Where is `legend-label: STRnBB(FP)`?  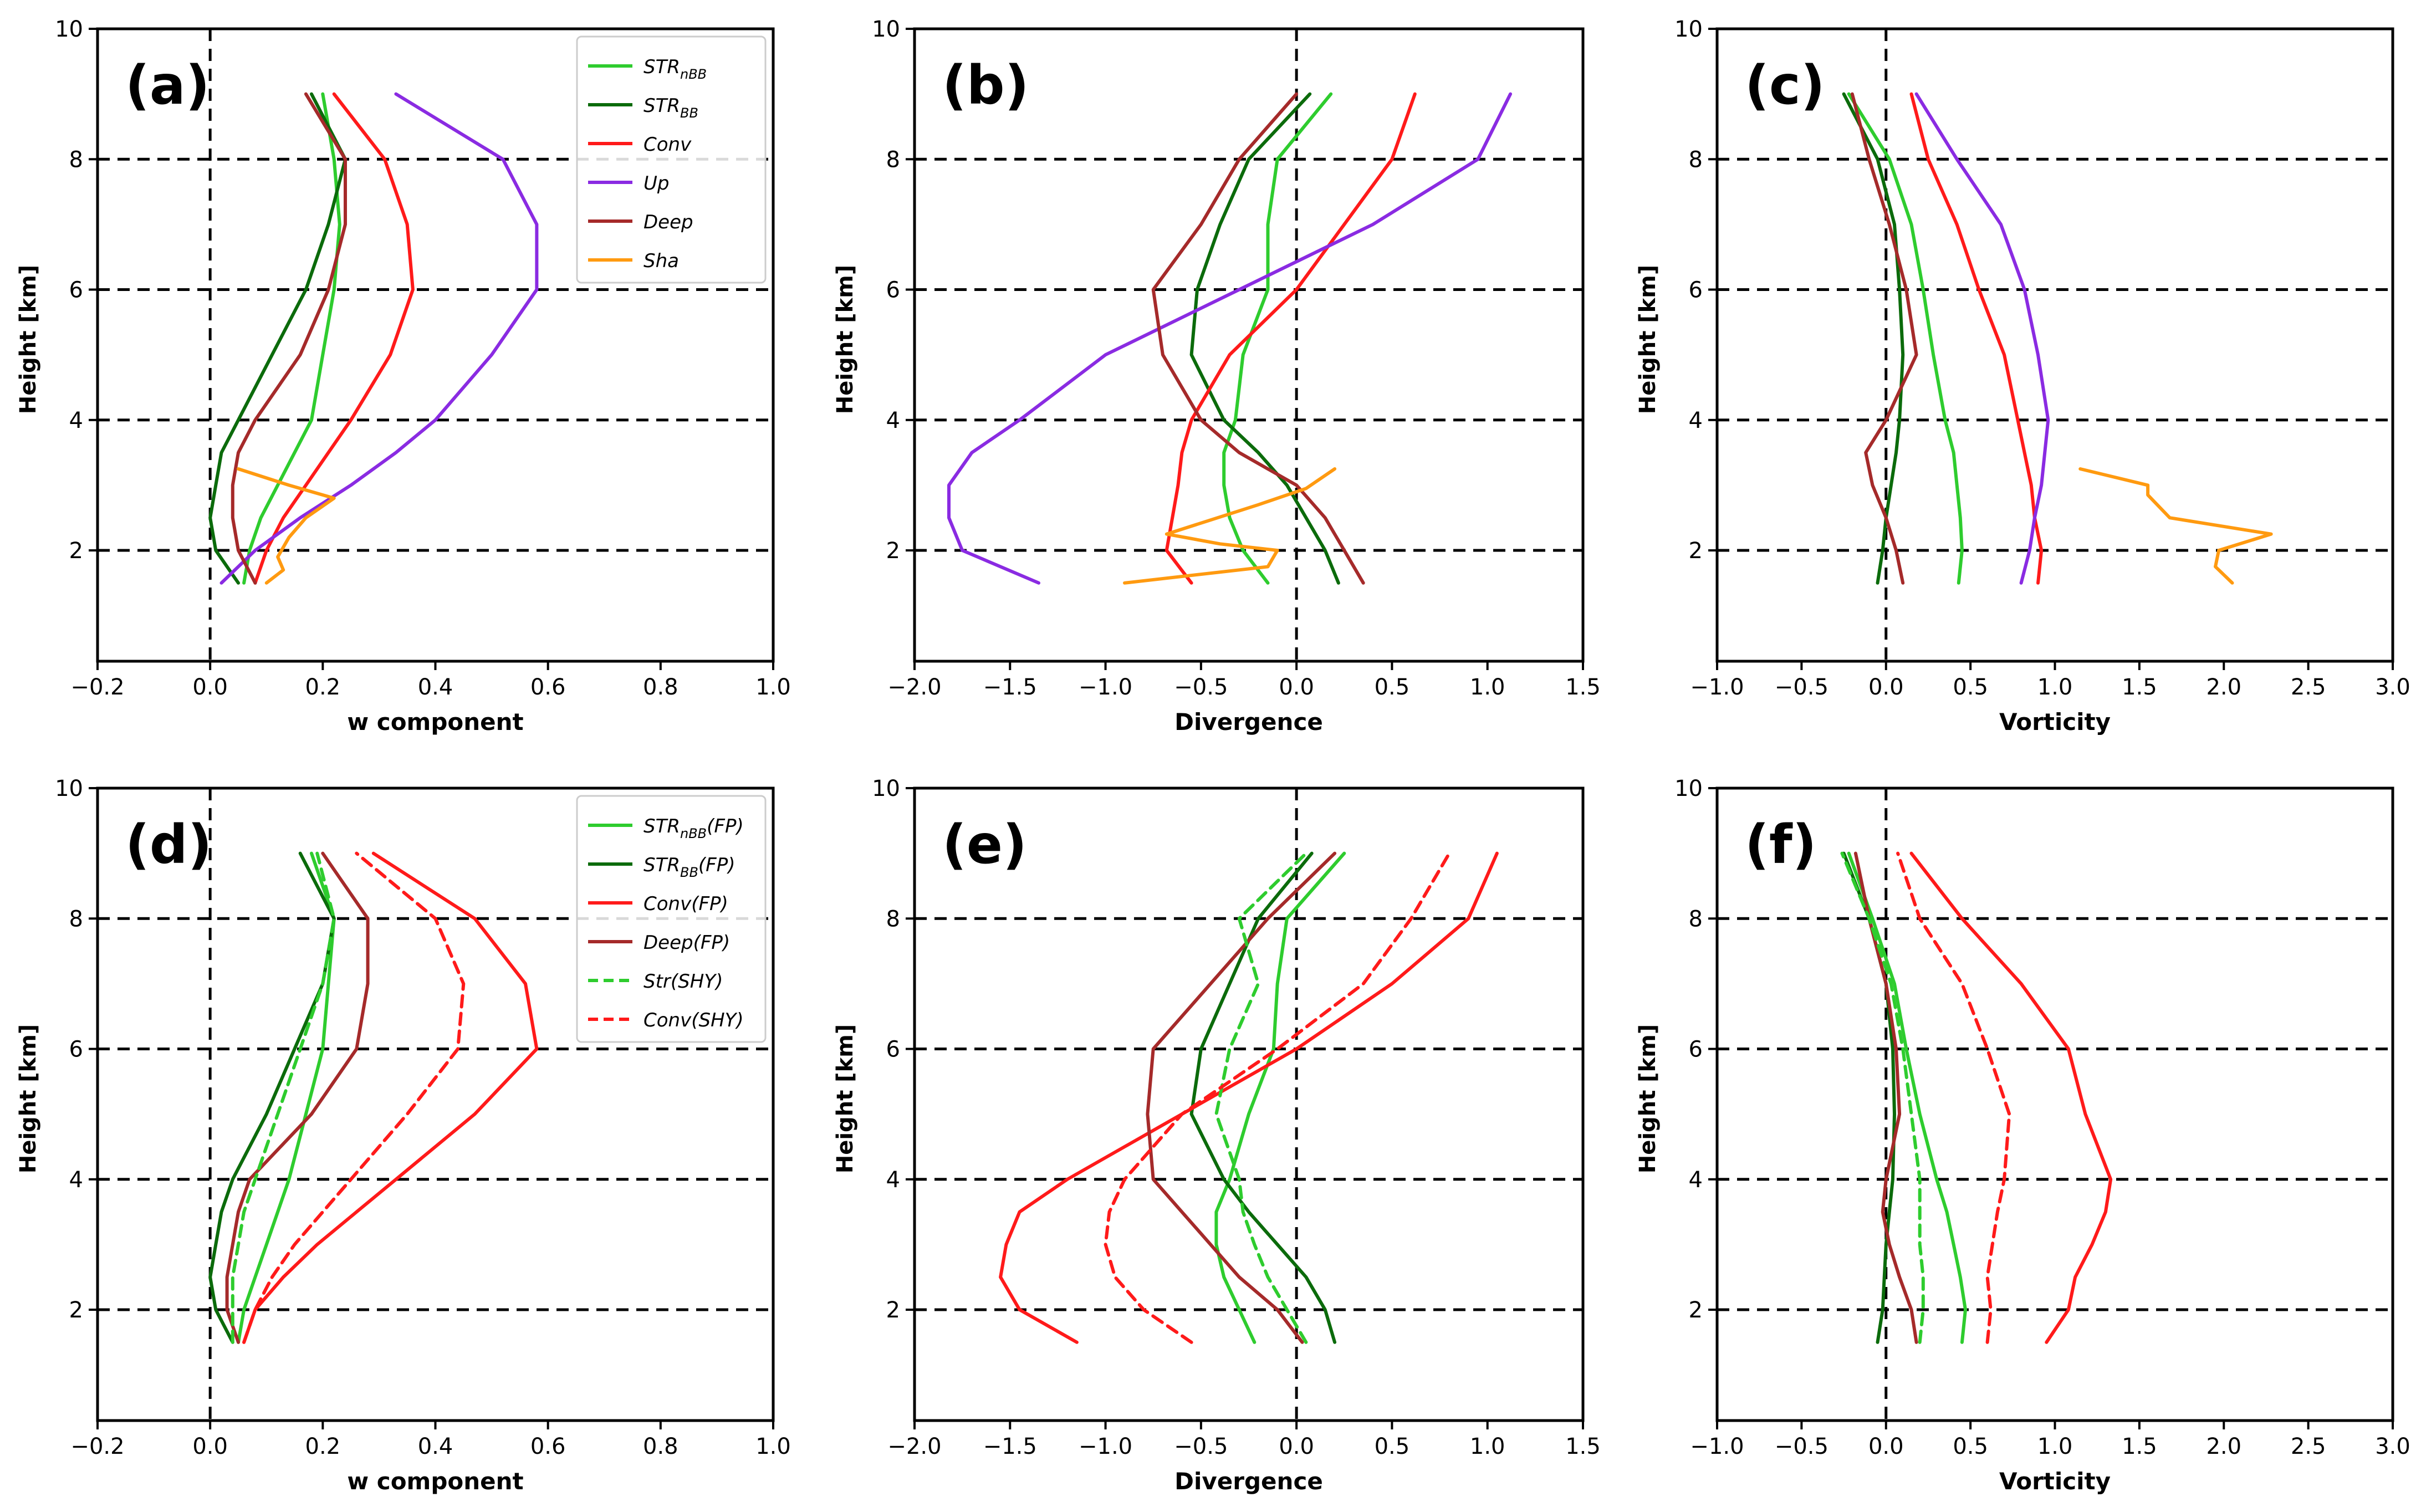
legend-label: STRnBB(FP) is located at coordinates (693, 828).